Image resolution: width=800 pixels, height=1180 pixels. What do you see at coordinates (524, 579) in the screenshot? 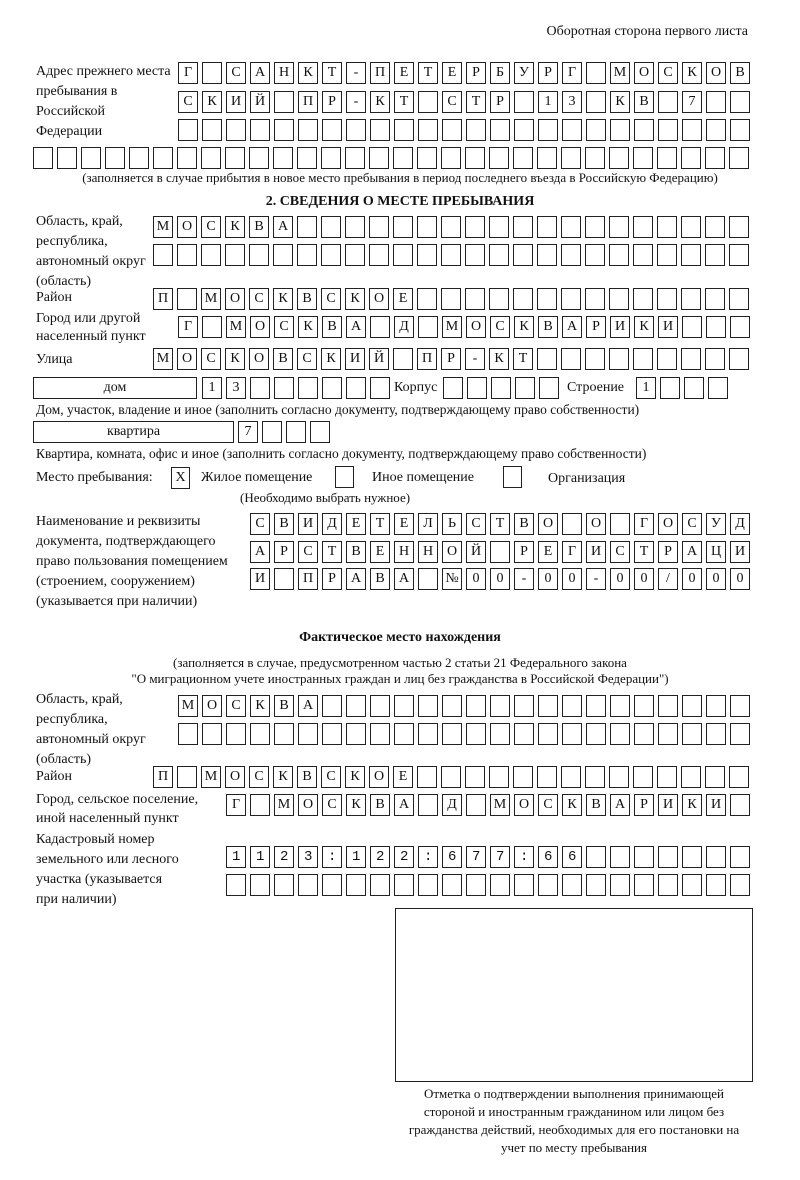
I see `char-cell: -` at bounding box center [524, 579].